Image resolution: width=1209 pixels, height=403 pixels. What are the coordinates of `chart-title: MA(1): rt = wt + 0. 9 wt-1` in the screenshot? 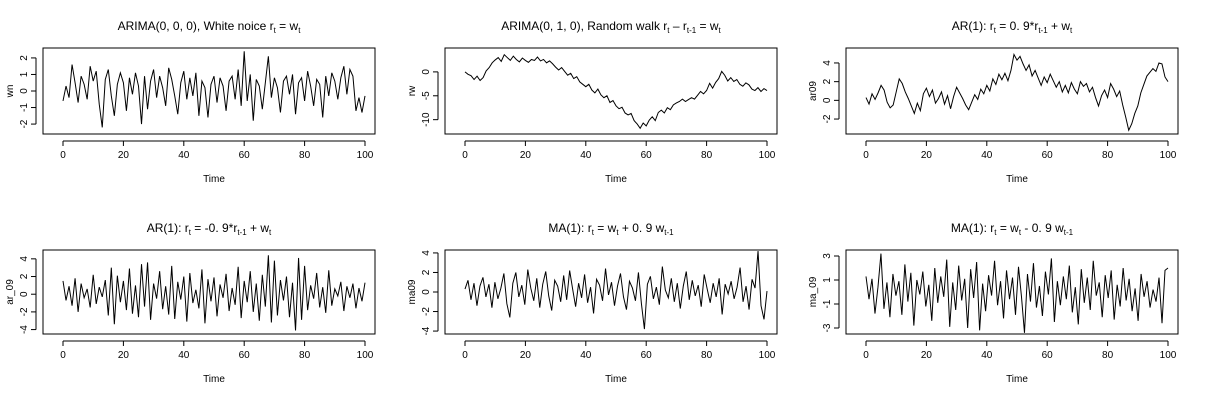 It's located at (611, 229).